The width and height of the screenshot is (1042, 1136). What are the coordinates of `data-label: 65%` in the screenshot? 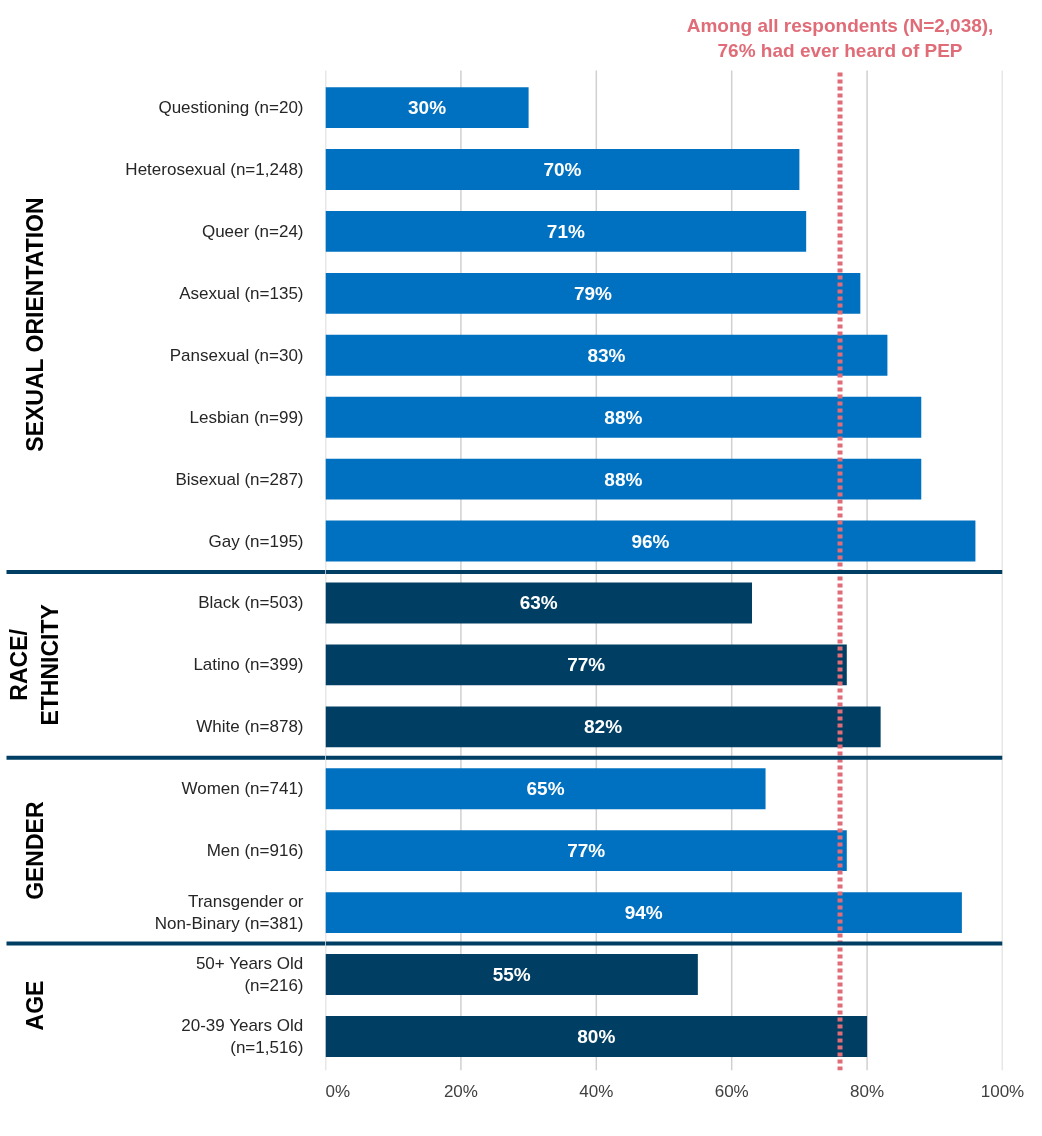 It's located at (545, 789).